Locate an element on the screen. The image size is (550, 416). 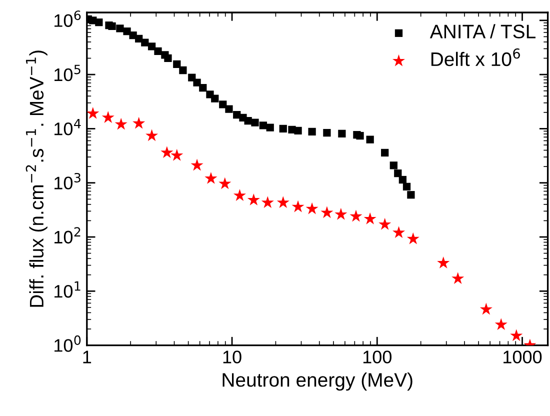
x-tick-label: 10 is located at coordinates (232, 357).